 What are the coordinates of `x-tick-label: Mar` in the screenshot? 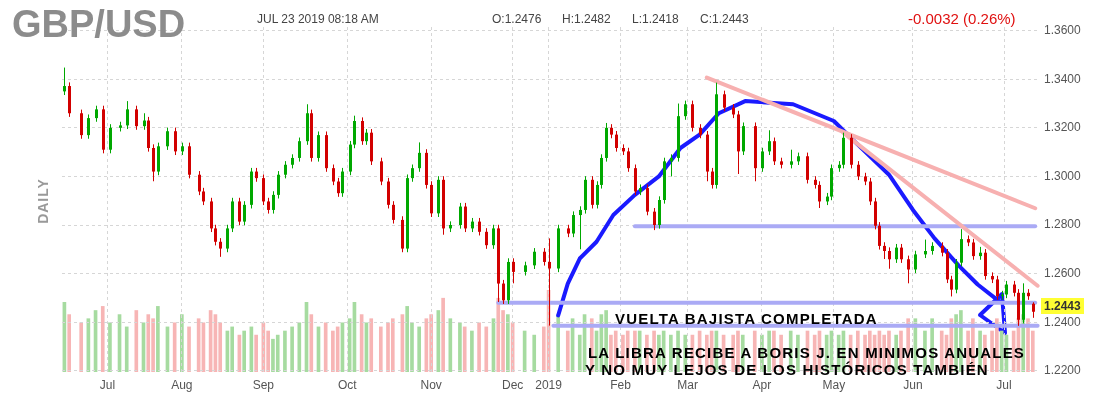 It's located at (687, 384).